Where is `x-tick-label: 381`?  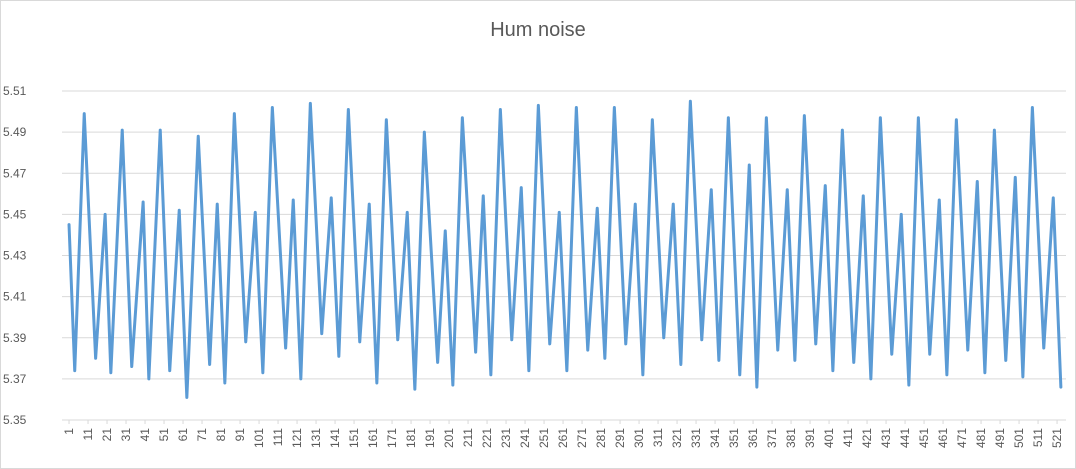 x-tick-label: 381 is located at coordinates (791, 438).